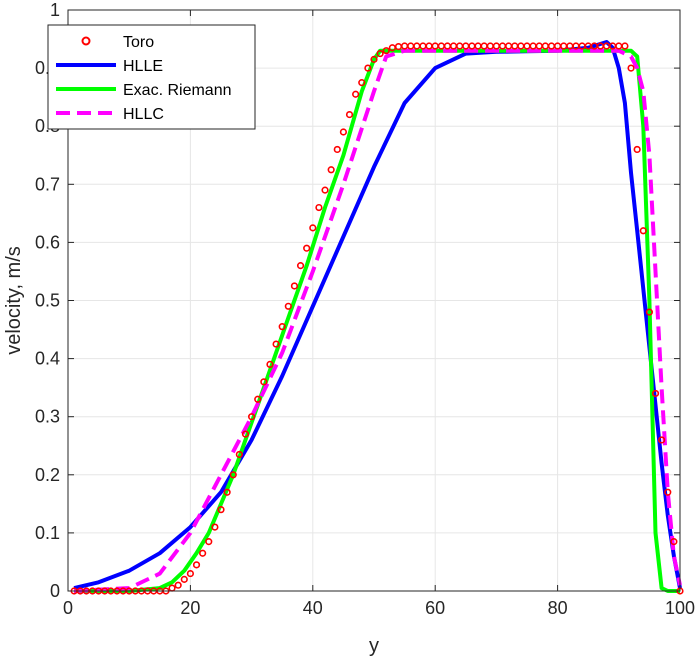  Describe the element at coordinates (190, 608) in the screenshot. I see `x-tick-label: 20` at that location.